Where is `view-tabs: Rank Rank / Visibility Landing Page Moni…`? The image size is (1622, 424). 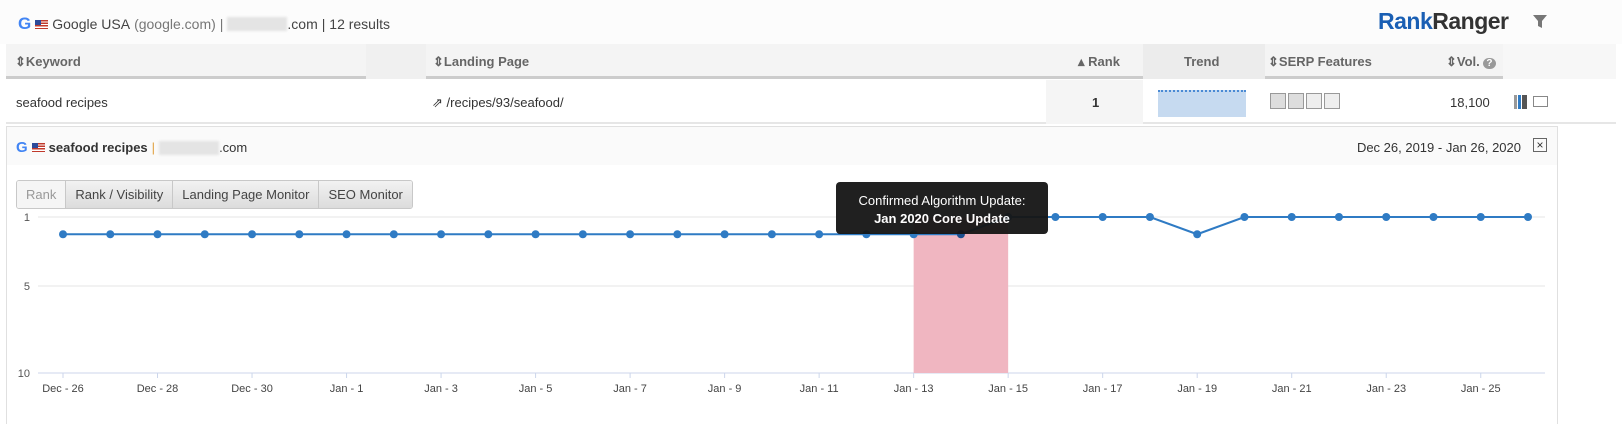
view-tabs: Rank Rank / Visibility Landing Page Moni… is located at coordinates (214, 194).